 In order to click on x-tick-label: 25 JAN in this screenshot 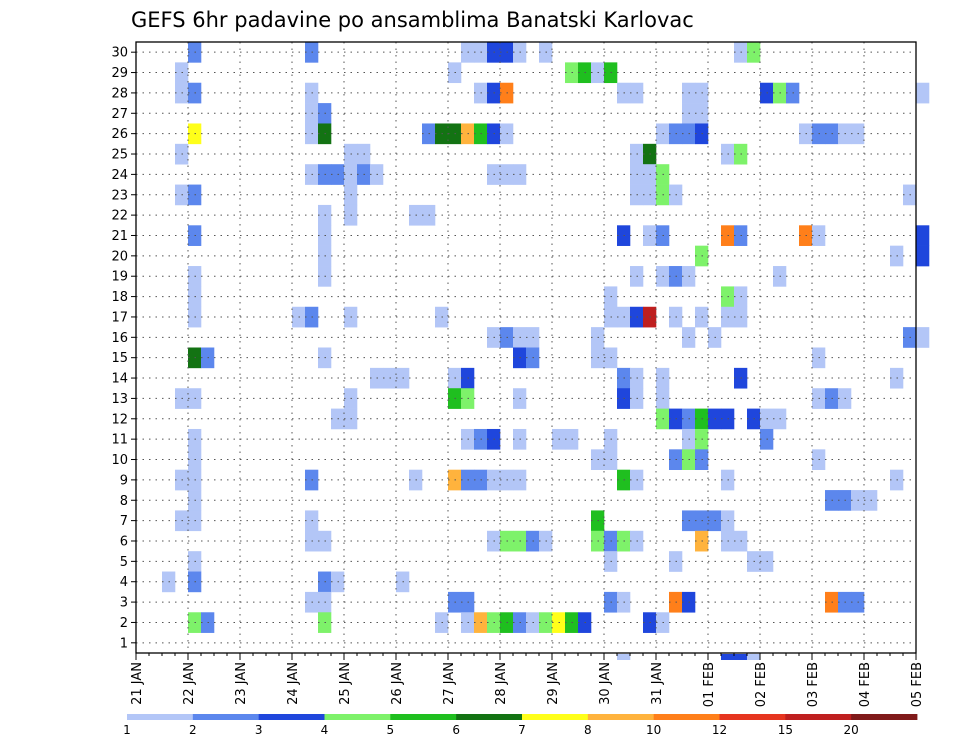, I will do `click(345, 683)`.